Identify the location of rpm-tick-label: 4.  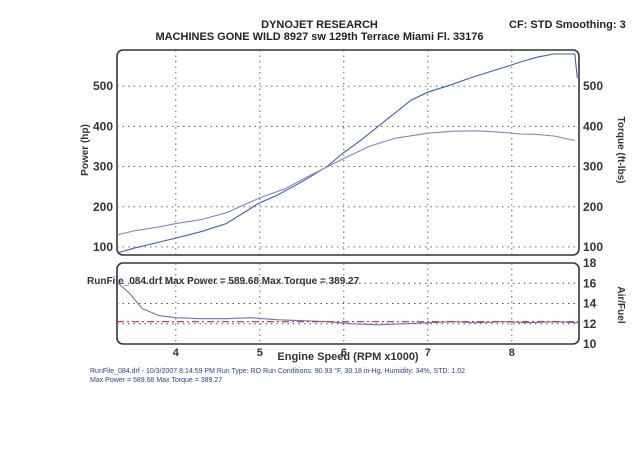
(176, 353).